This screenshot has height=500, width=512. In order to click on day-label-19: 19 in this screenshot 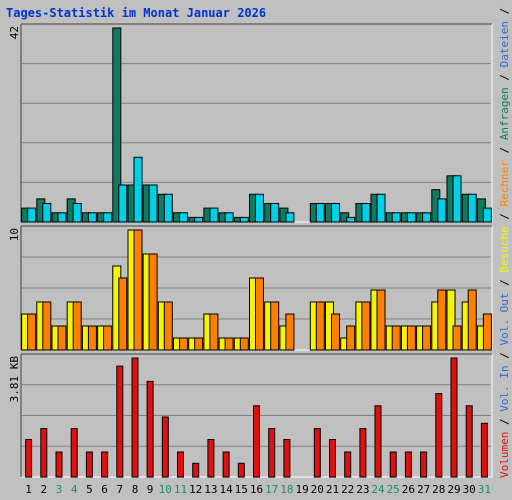, I will do `click(301, 489)`.